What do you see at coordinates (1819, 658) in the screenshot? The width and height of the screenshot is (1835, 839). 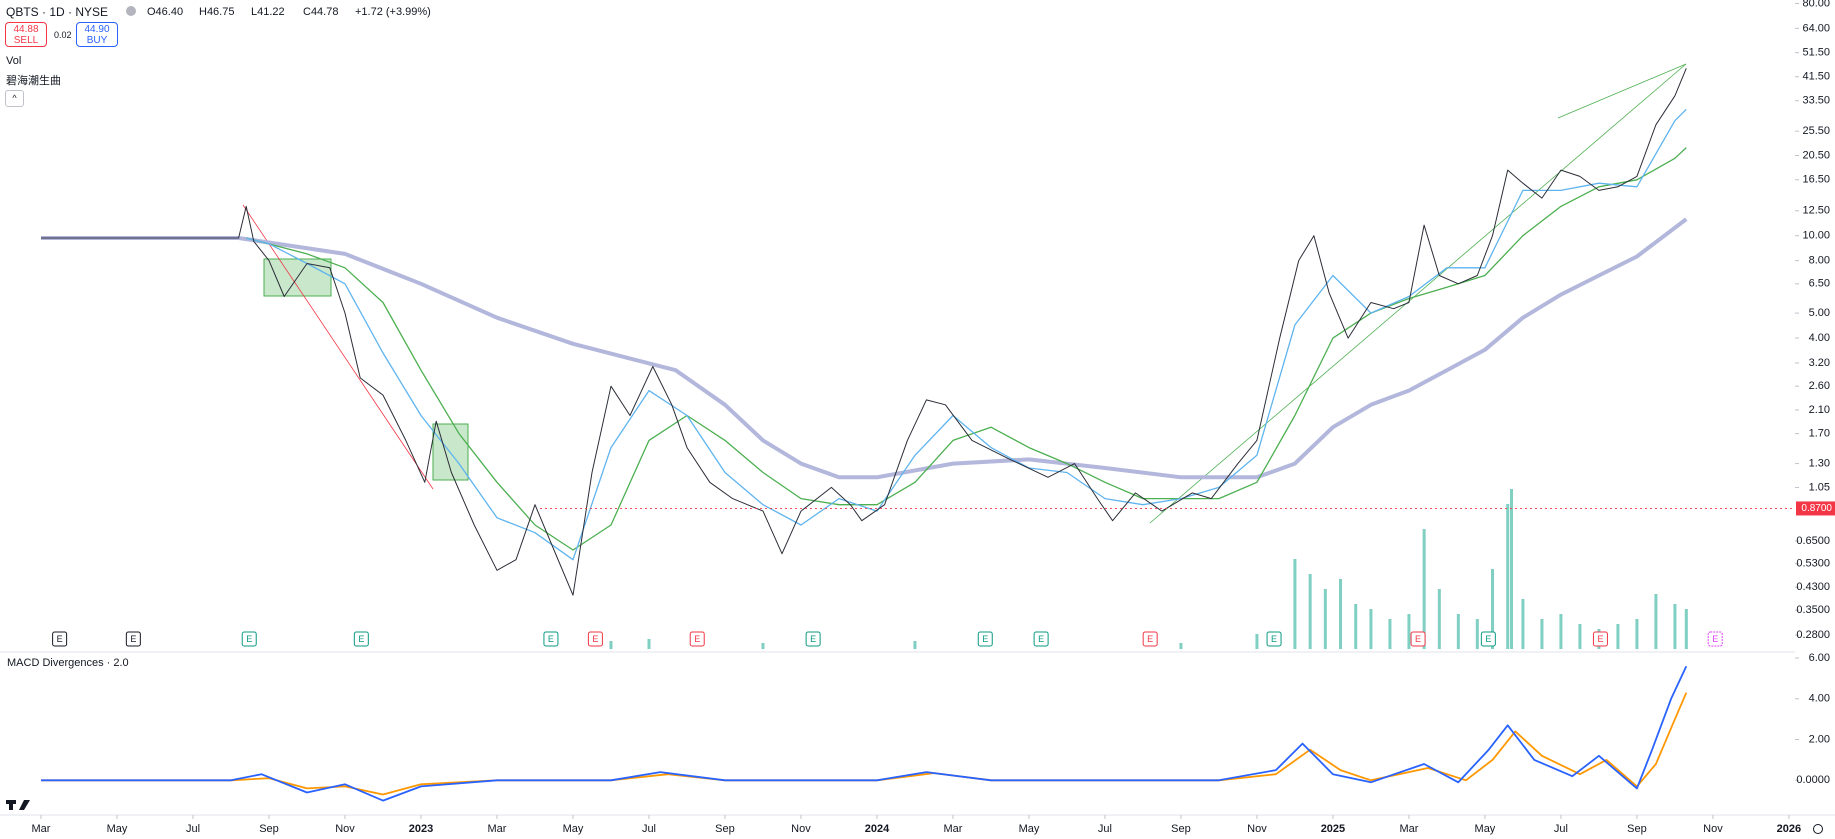 I see `y-tick-label: 6.00` at bounding box center [1819, 658].